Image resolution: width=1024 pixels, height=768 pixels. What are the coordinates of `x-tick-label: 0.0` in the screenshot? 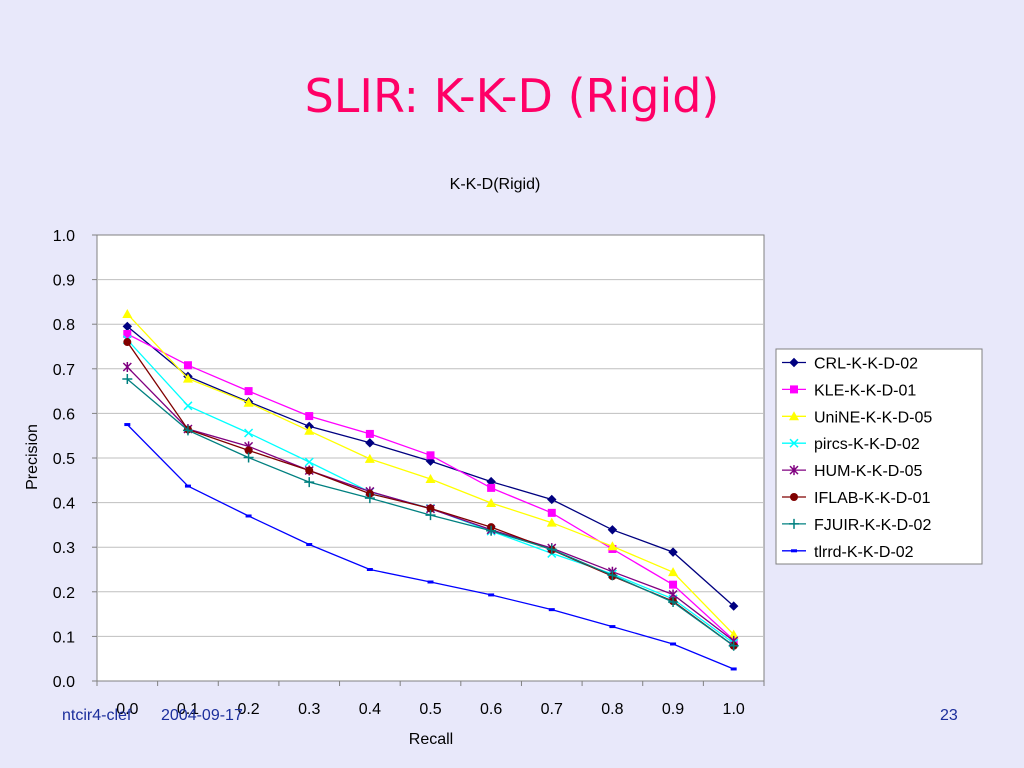 It's located at (127, 709).